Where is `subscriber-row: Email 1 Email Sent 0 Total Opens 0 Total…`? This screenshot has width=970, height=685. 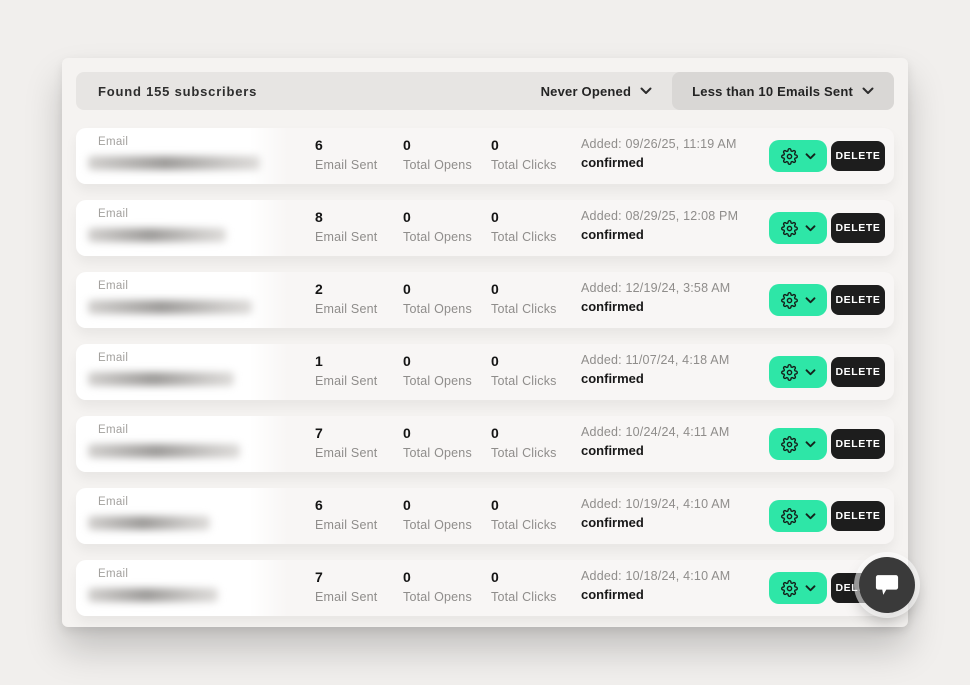
subscriber-row: Email 1 Email Sent 0 Total Opens 0 Total… is located at coordinates (485, 372).